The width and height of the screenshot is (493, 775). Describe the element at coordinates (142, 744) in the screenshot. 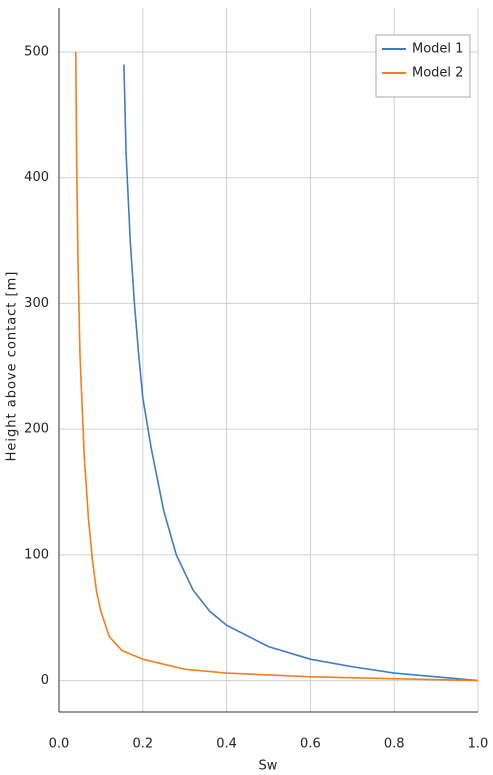

I see `x-tick-label: 0.2` at that location.